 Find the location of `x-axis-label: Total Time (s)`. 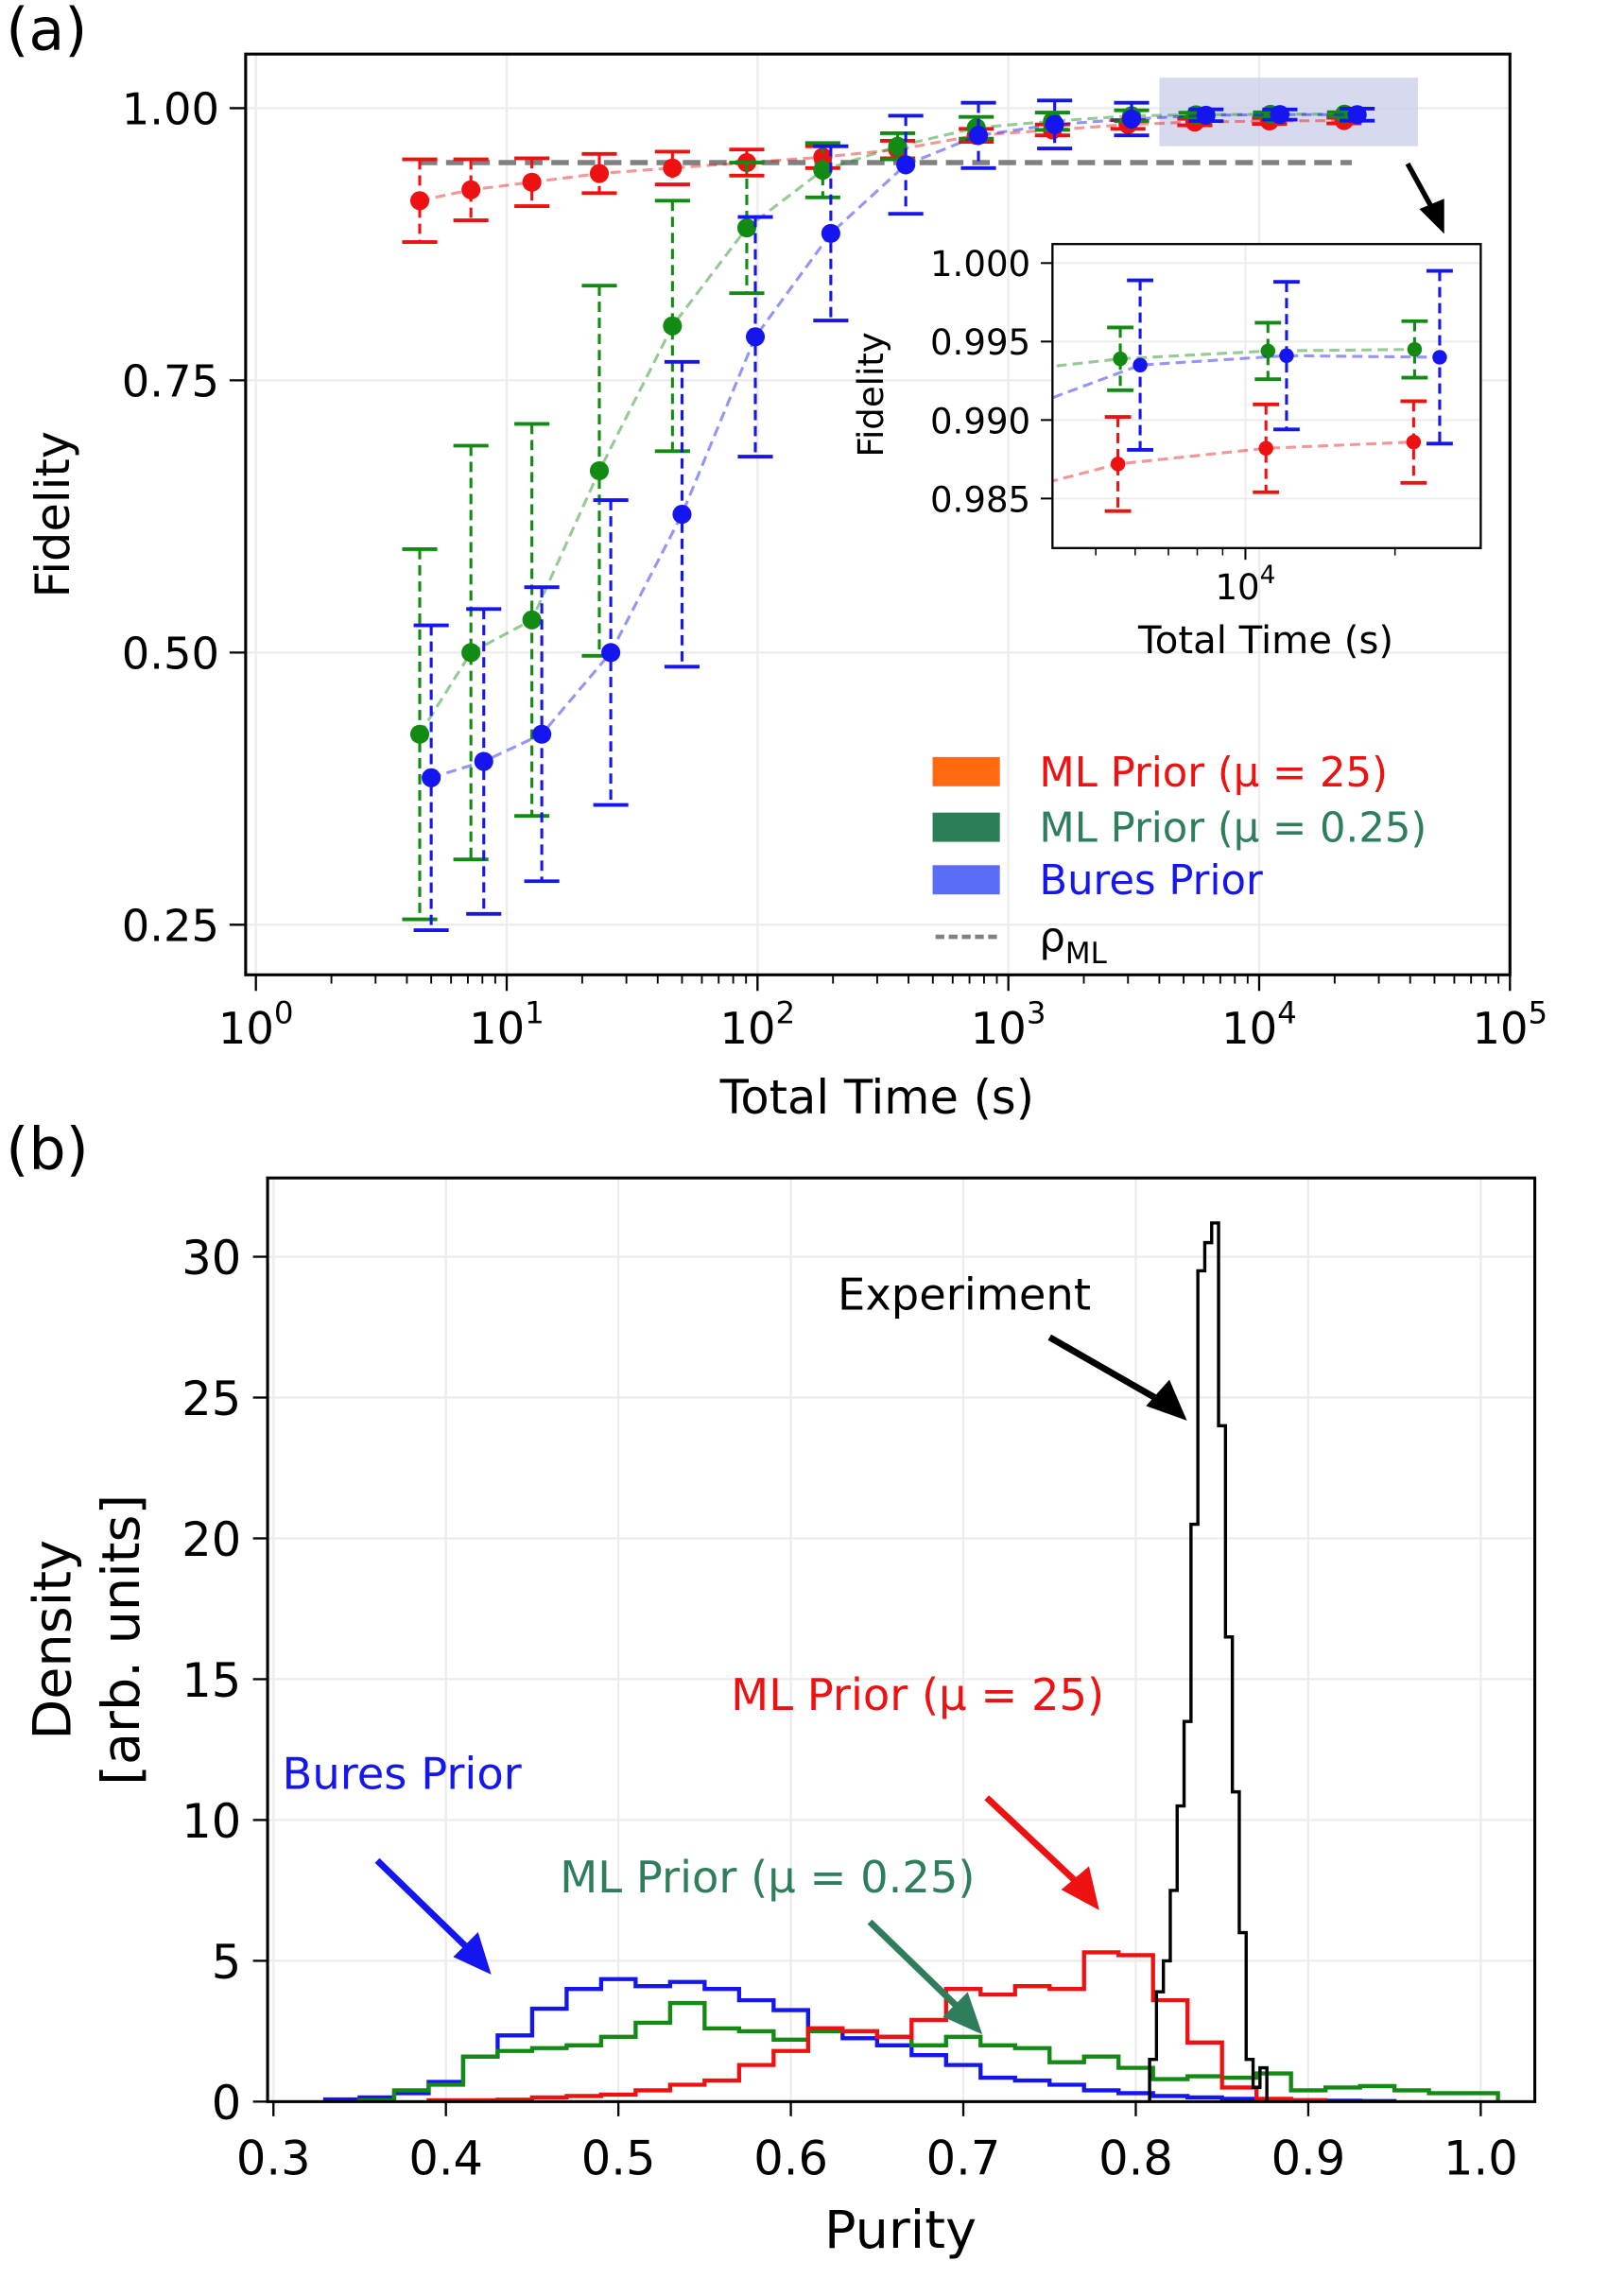

x-axis-label: Total Time (s) is located at coordinates (876, 1097).